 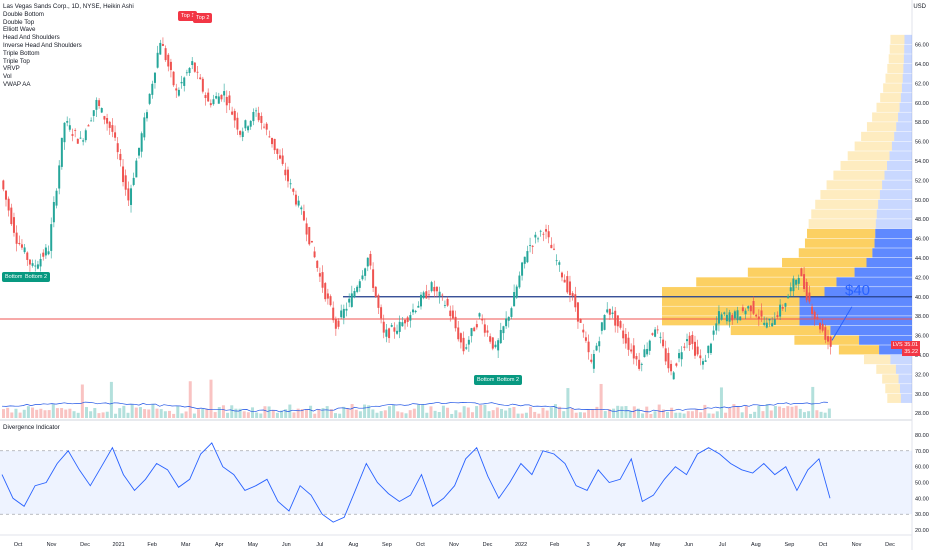 I want to click on legend-item: Elliott Wave, so click(x=19, y=30).